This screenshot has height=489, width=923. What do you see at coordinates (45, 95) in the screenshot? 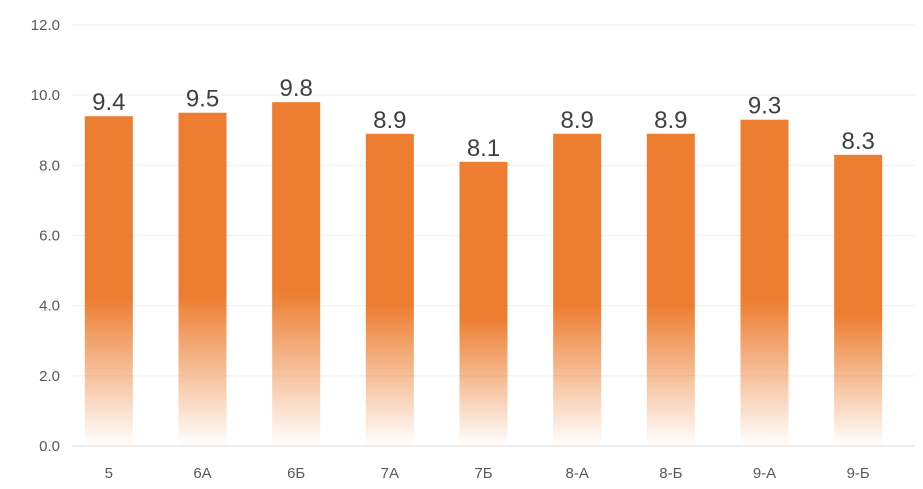
I see `y-tick-label: 10.0` at bounding box center [45, 95].